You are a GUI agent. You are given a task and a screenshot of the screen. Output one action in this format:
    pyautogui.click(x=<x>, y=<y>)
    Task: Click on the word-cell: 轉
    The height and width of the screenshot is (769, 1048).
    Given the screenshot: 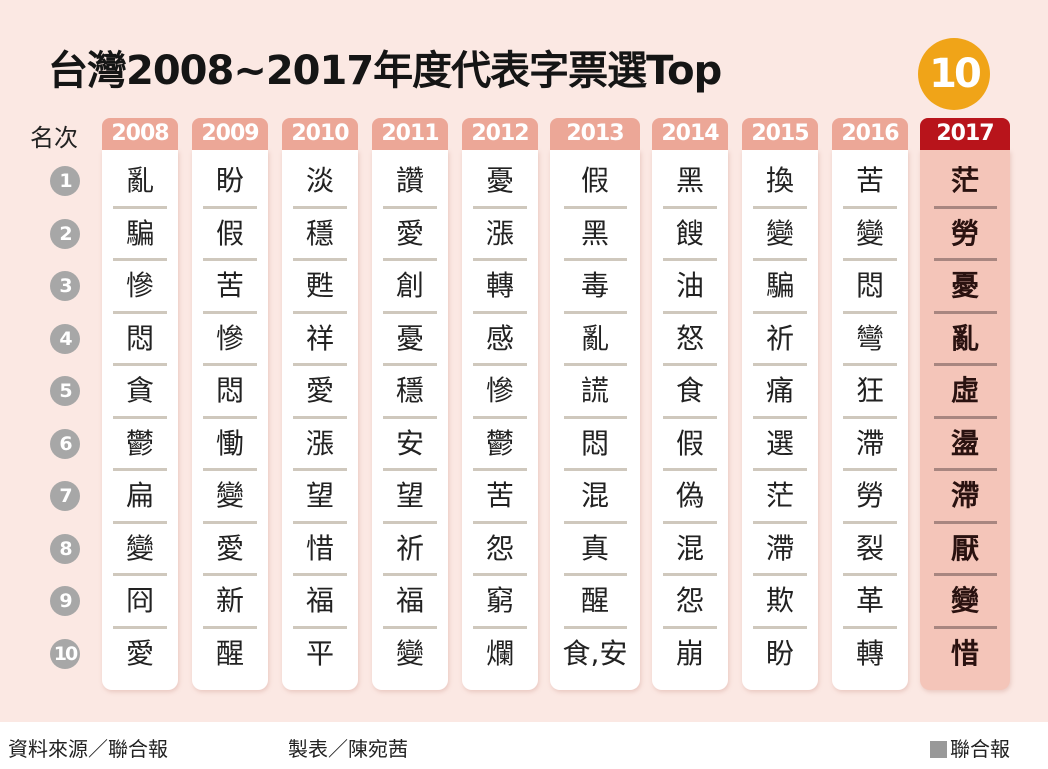 What is the action you would take?
    pyautogui.click(x=499, y=285)
    